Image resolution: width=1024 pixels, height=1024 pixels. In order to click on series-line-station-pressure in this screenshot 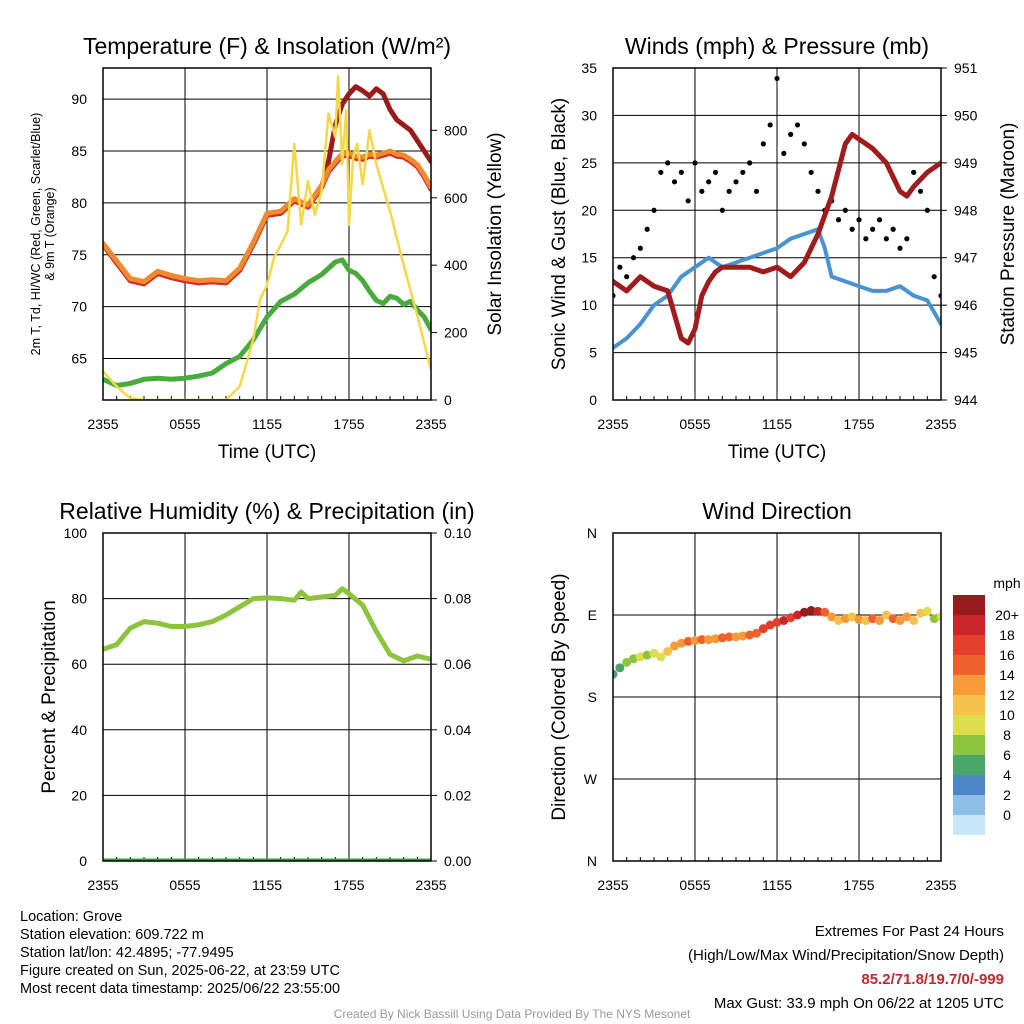, I will do `click(777, 238)`.